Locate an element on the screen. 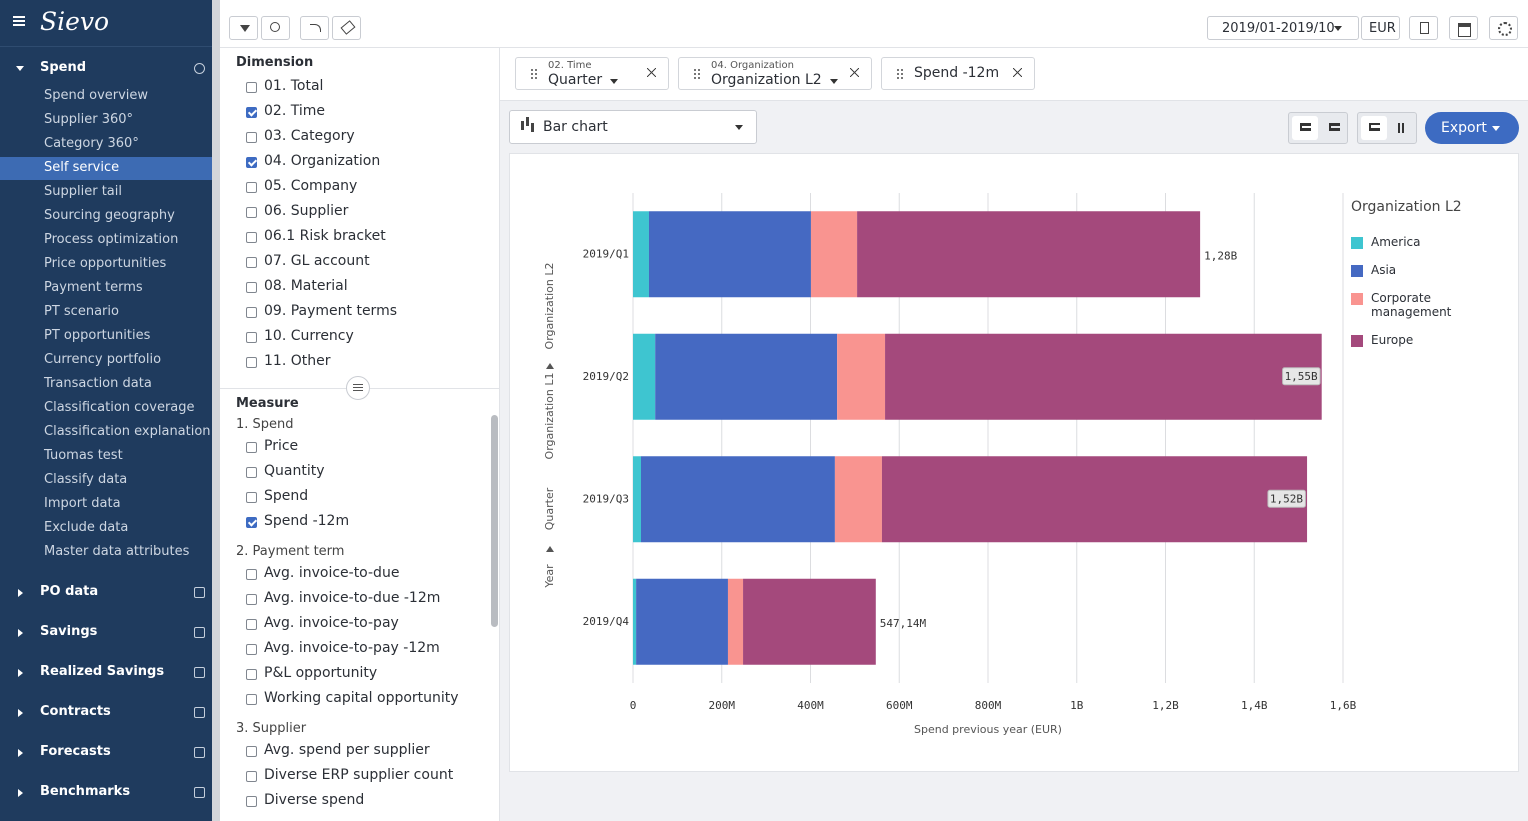 This screenshot has height=821, width=1528. nav-item: Category 360° is located at coordinates (106, 144).